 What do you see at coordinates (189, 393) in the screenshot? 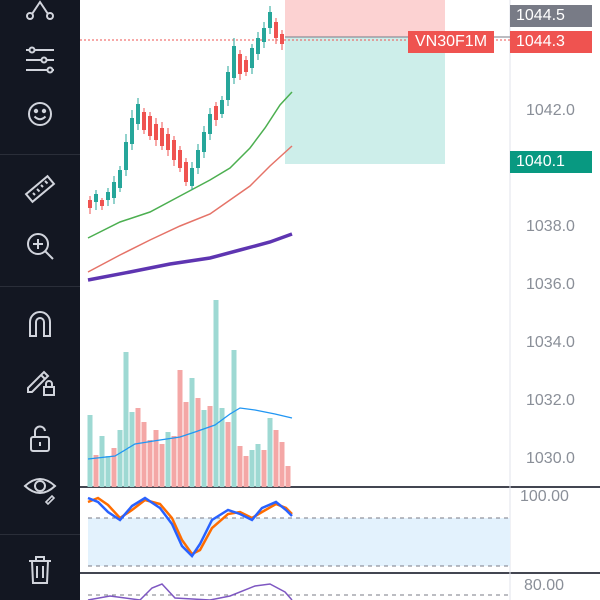
I see `volume-series` at bounding box center [189, 393].